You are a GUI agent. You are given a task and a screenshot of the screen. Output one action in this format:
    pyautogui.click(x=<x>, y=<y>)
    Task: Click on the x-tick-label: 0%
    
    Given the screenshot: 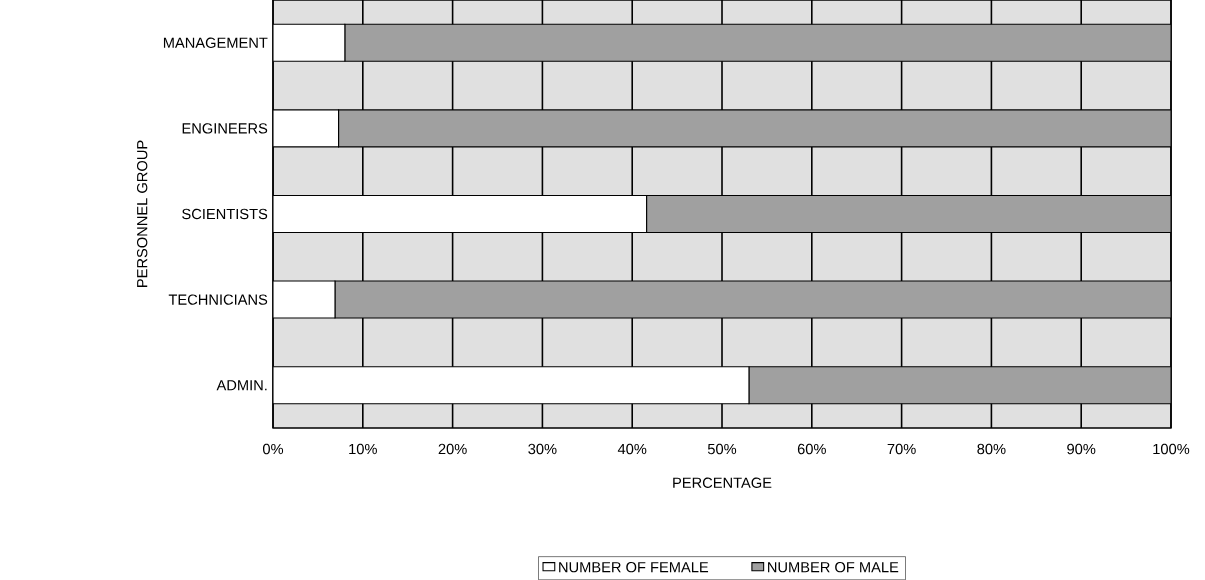 What is the action you would take?
    pyautogui.click(x=273, y=449)
    